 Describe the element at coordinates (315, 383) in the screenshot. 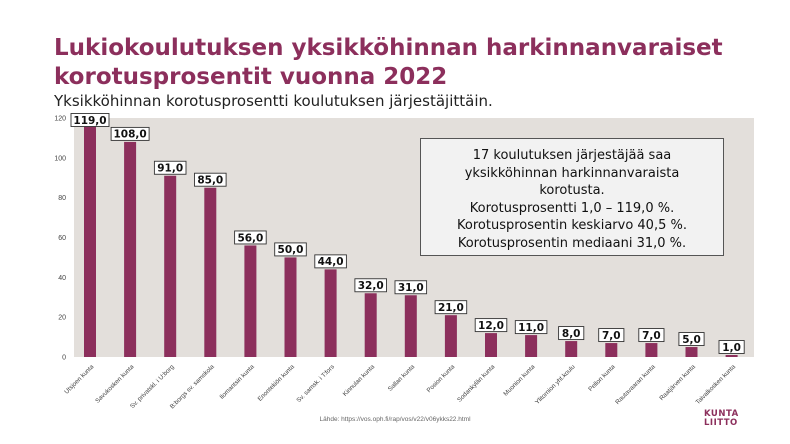

I see `x-tick-label: Sv. samsk. i T:fors` at that location.